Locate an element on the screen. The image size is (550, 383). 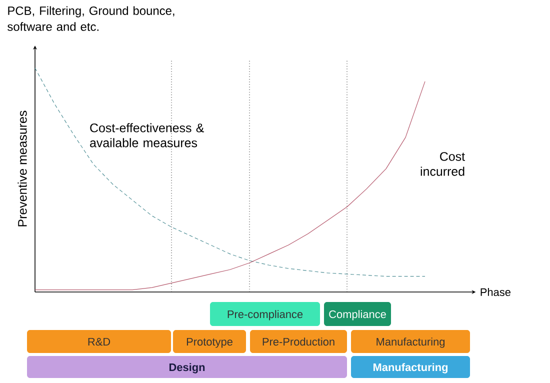
x-axis-title: Phase is located at coordinates (495, 292).